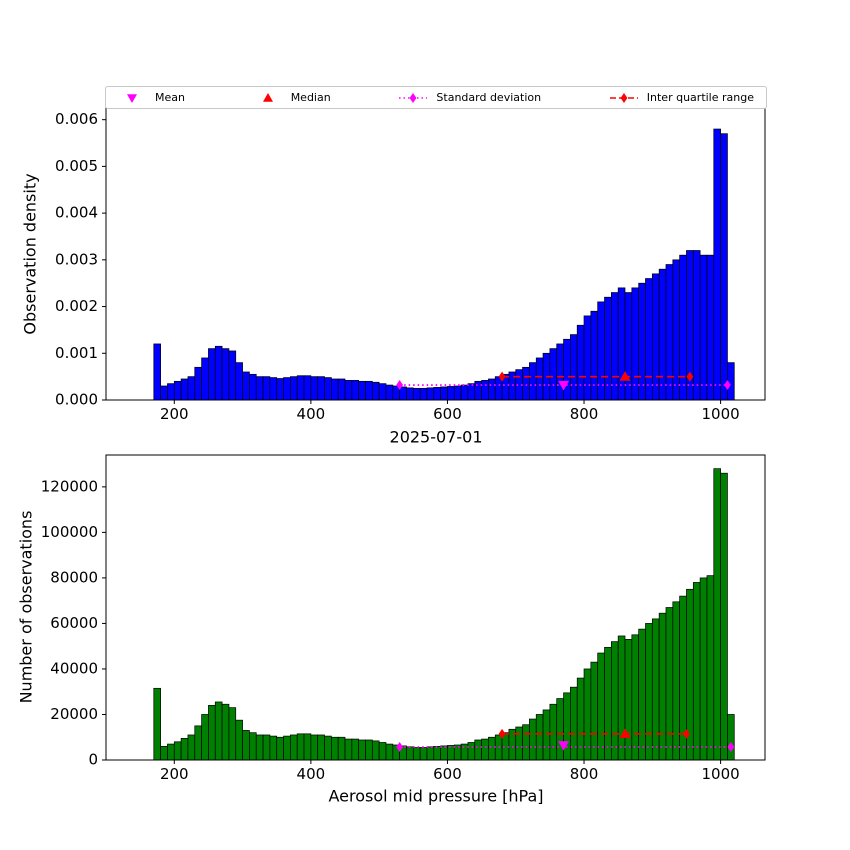 The width and height of the screenshot is (850, 850). What do you see at coordinates (74, 623) in the screenshot?
I see `y-tick-label: 60000` at bounding box center [74, 623].